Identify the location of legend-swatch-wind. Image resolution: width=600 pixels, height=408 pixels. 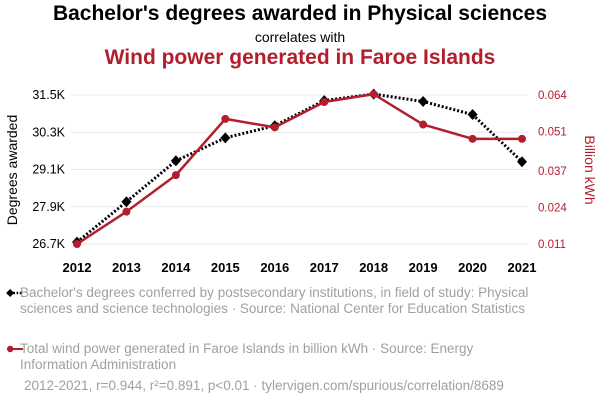
(15, 349).